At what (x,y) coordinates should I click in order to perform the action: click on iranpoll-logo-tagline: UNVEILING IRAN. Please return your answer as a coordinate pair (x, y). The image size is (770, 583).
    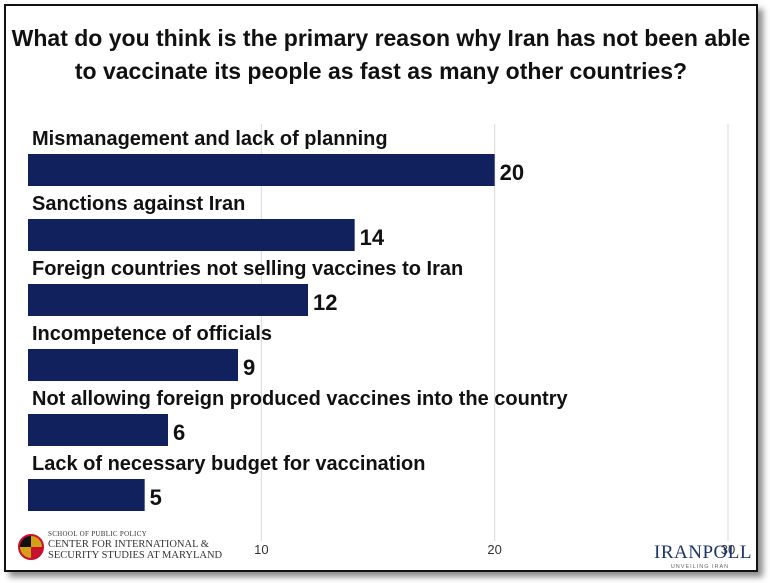
    Looking at the image, I should click on (700, 567).